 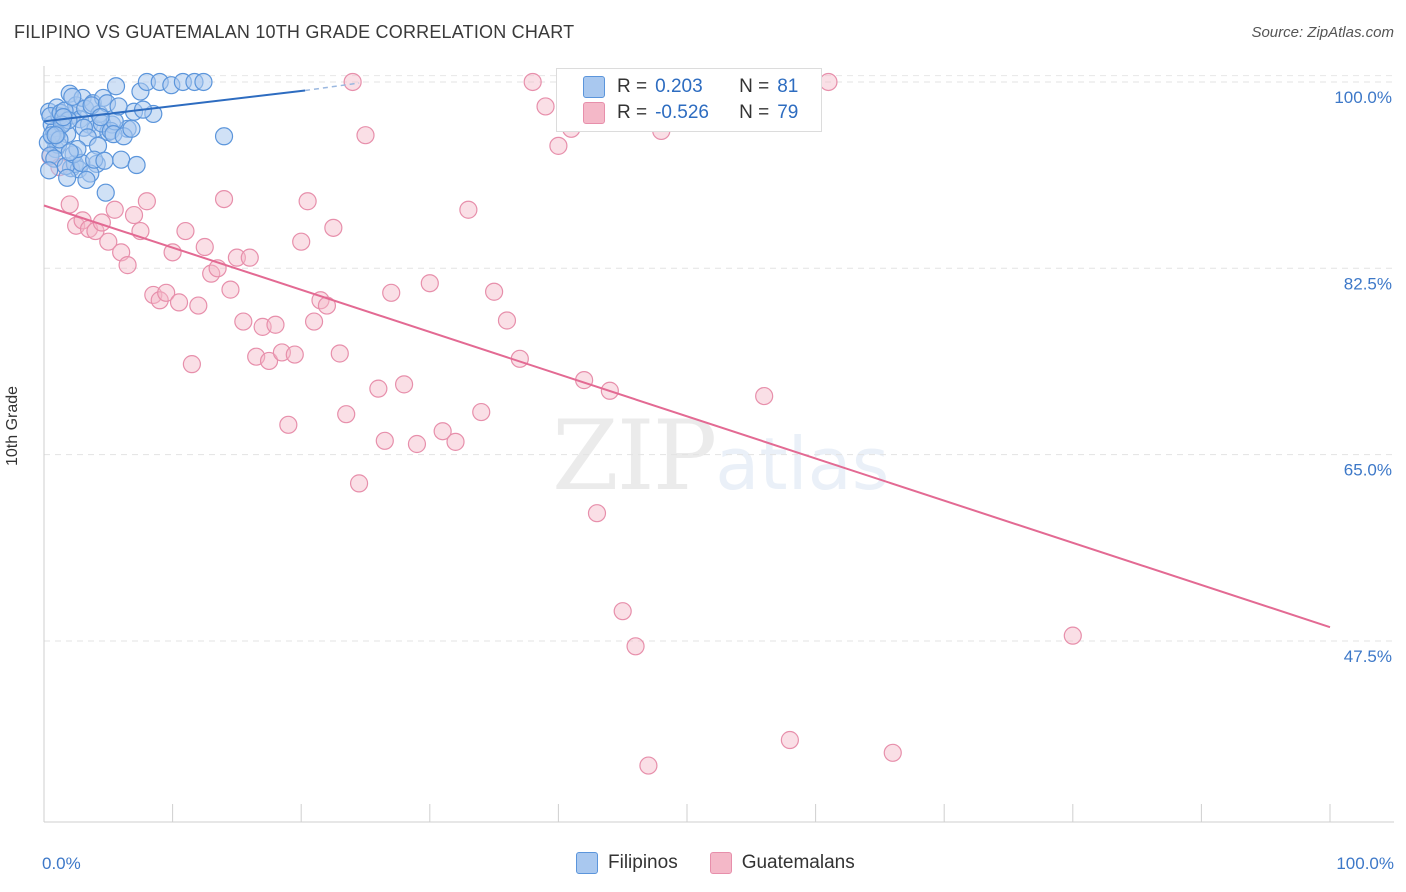 What do you see at coordinates (634, 456) in the screenshot?
I see `watermark-zip: ZIP` at bounding box center [634, 456].